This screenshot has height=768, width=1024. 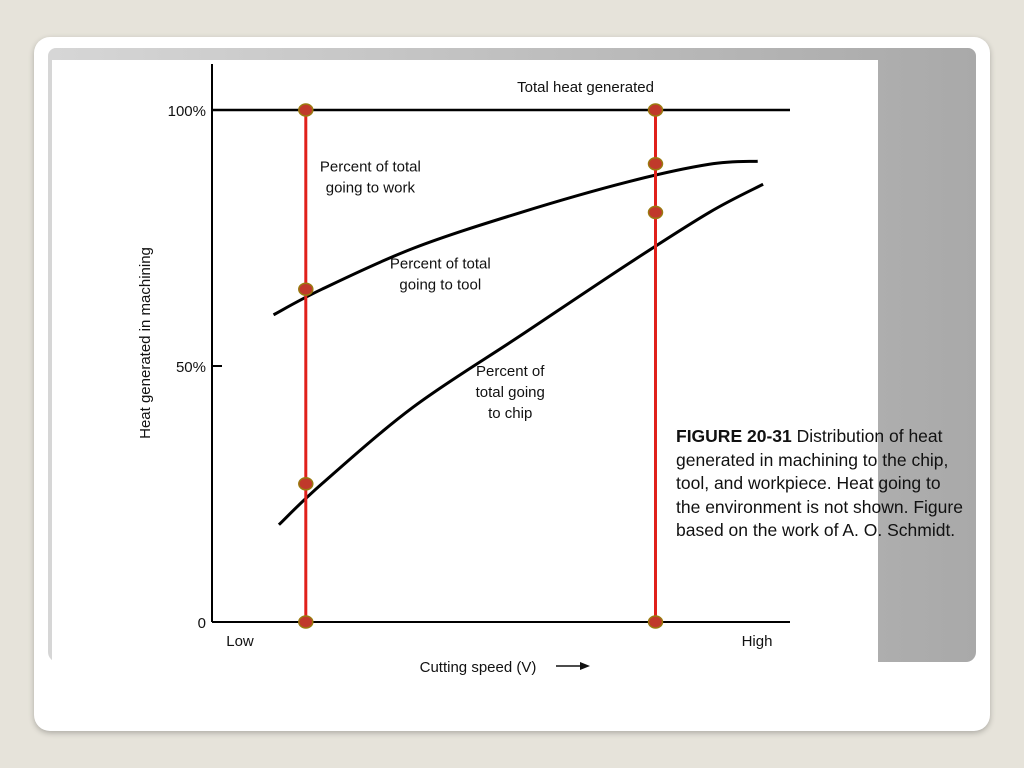 I want to click on y-axis-title: Heat generated in machining, so click(x=145, y=343).